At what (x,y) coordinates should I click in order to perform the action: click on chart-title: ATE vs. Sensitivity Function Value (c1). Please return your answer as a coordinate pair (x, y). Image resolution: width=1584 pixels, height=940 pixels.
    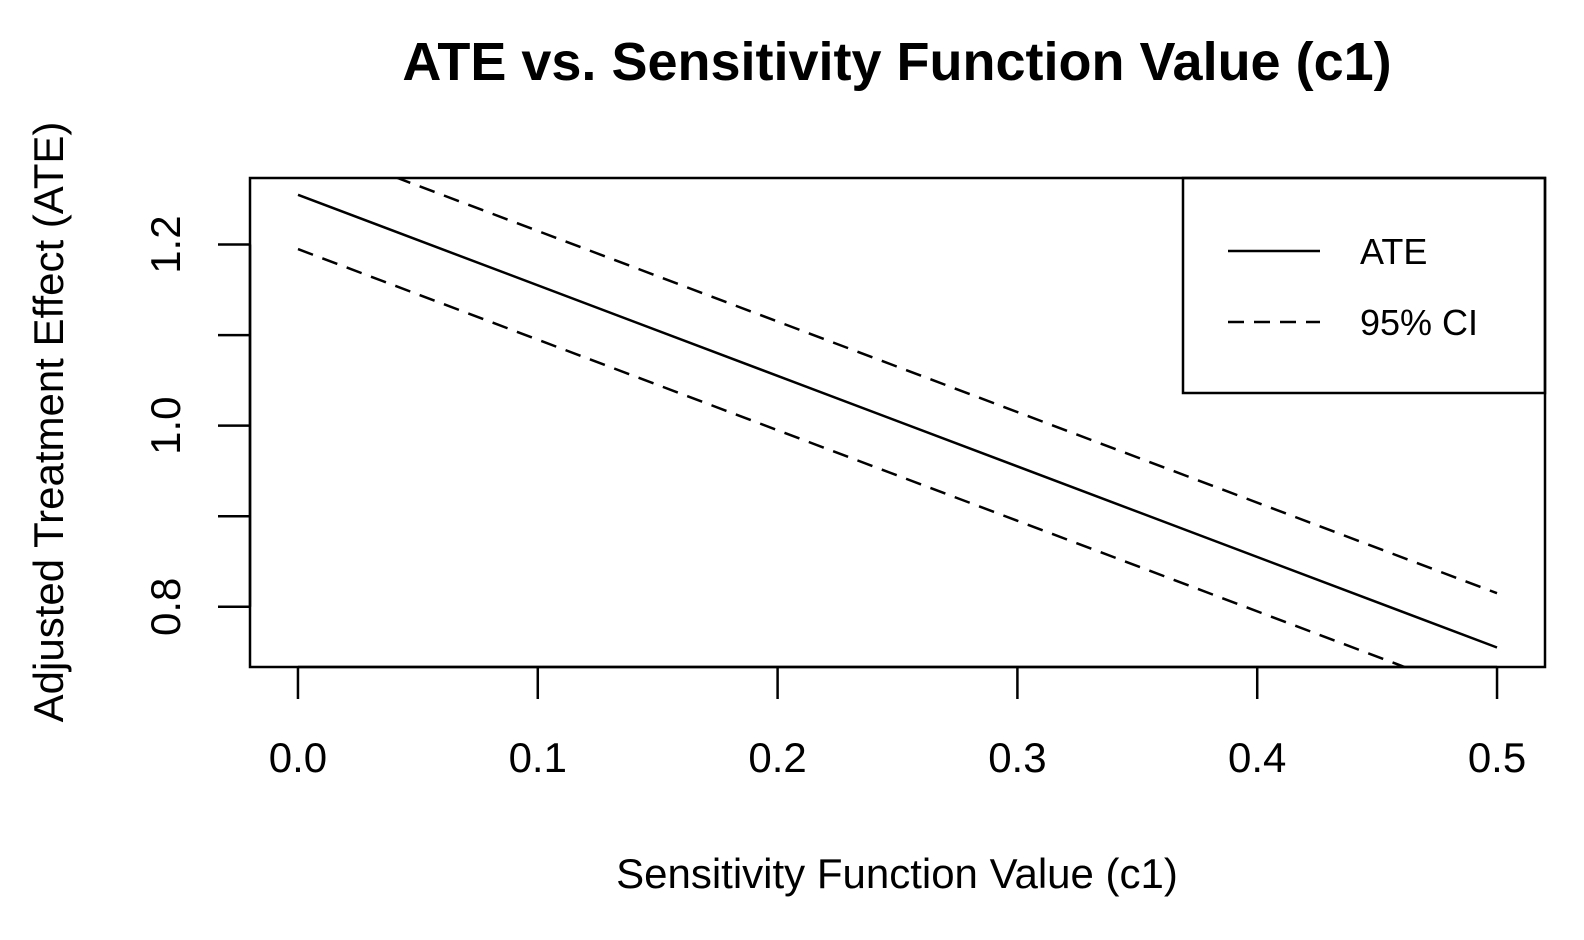
    Looking at the image, I should click on (896, 62).